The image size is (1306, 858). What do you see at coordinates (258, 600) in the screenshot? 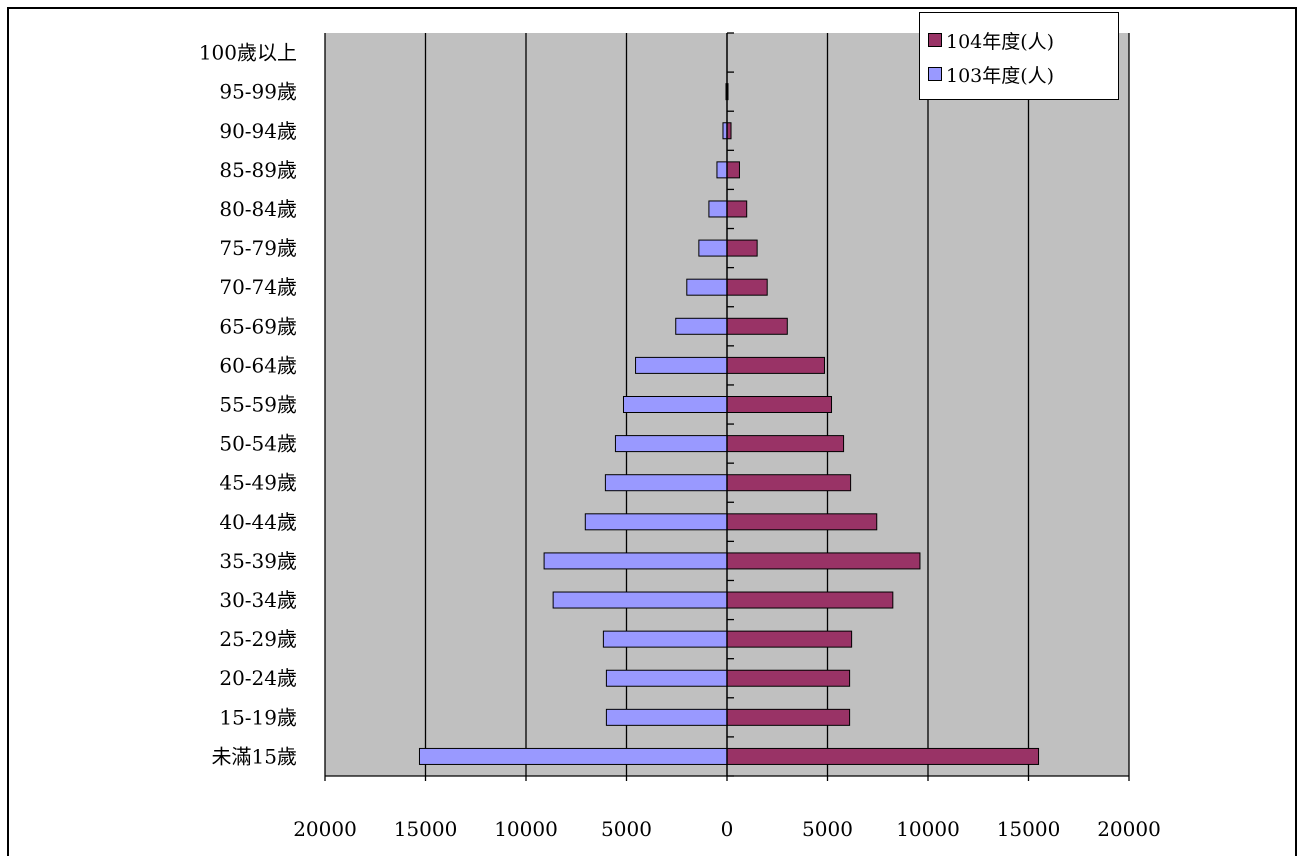
I see `category-label-14: 30-34歲` at bounding box center [258, 600].